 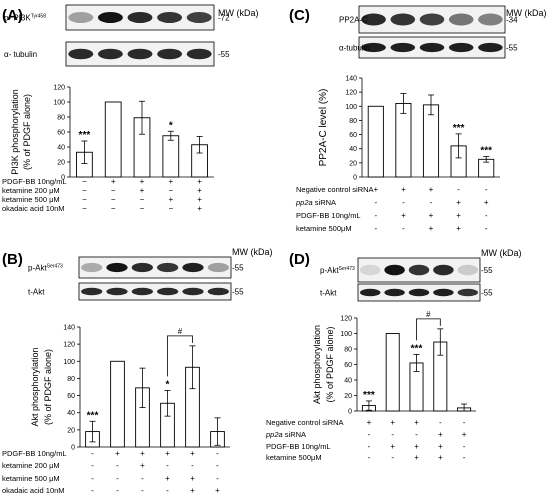 What do you see at coordinates (69, 328) in the screenshot?
I see `y-tick-label: 140` at bounding box center [69, 328].